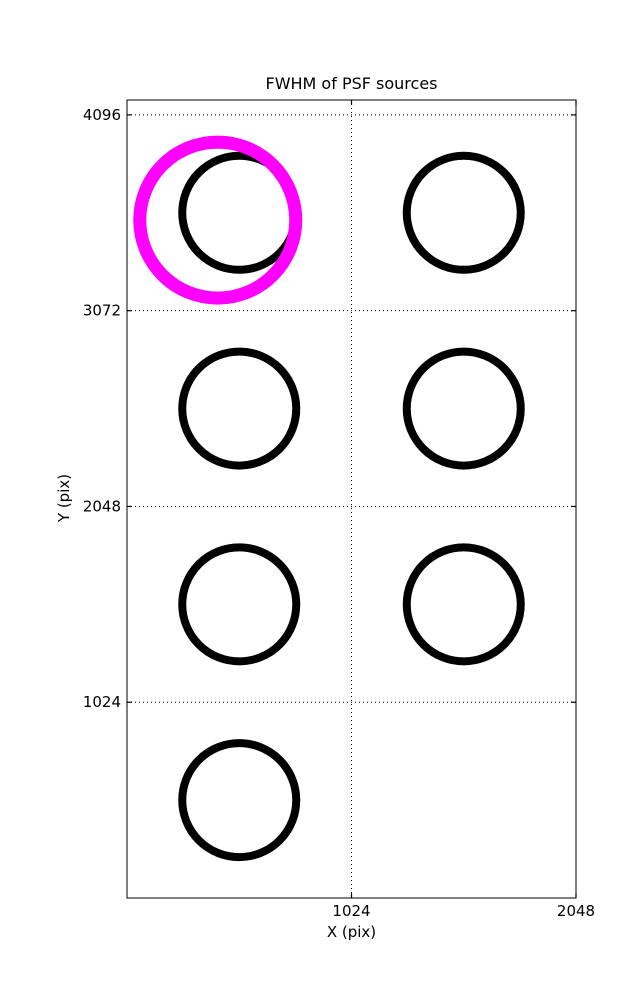 This screenshot has height=1000, width=637. What do you see at coordinates (102, 702) in the screenshot?
I see `y-tick-label: 1024` at bounding box center [102, 702].